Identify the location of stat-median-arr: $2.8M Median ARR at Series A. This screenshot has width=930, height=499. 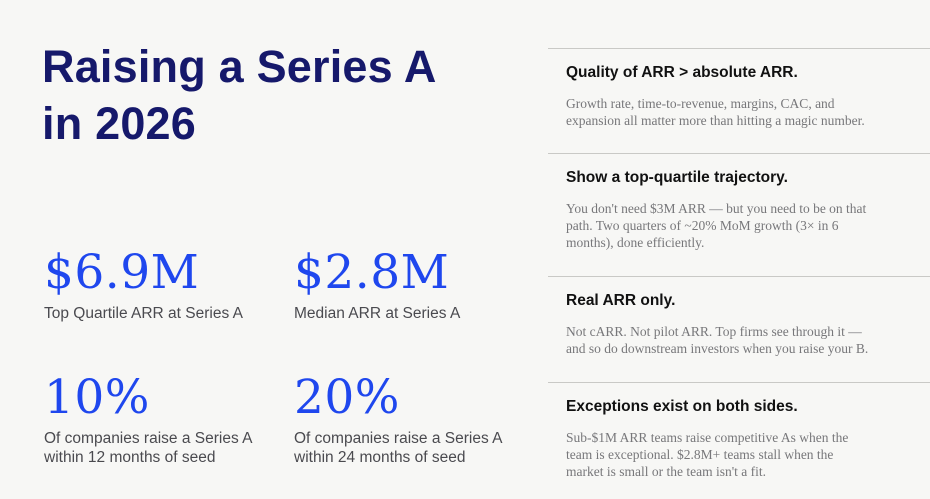
(414, 285).